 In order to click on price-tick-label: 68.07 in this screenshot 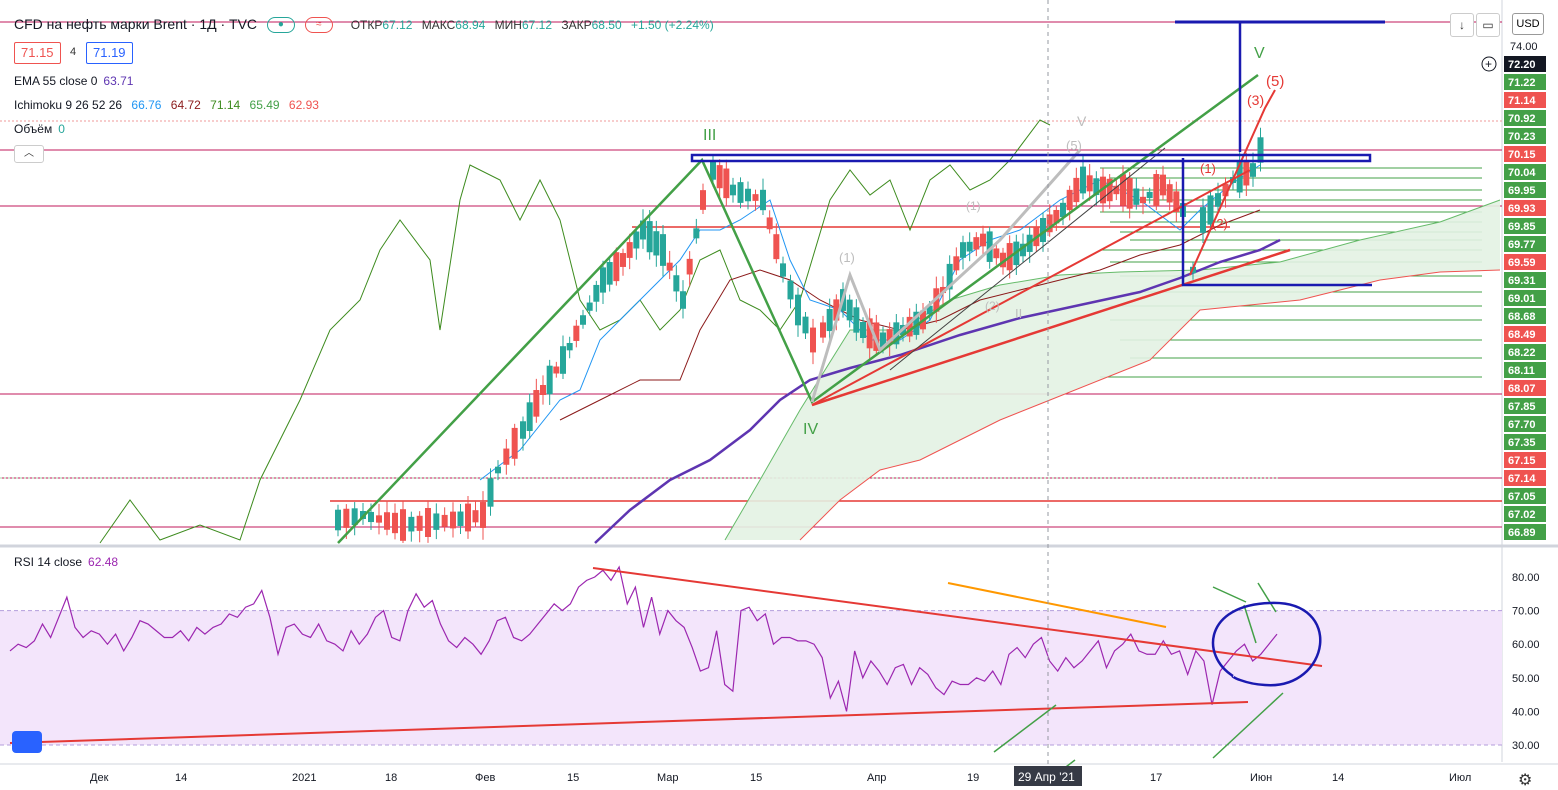, I will do `click(1522, 389)`.